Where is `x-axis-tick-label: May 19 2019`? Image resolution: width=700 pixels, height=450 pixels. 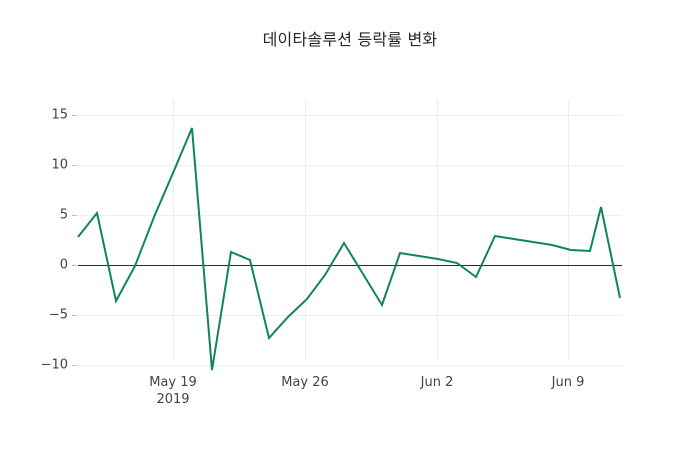
x-axis-tick-label: May 19 2019 is located at coordinates (173, 391).